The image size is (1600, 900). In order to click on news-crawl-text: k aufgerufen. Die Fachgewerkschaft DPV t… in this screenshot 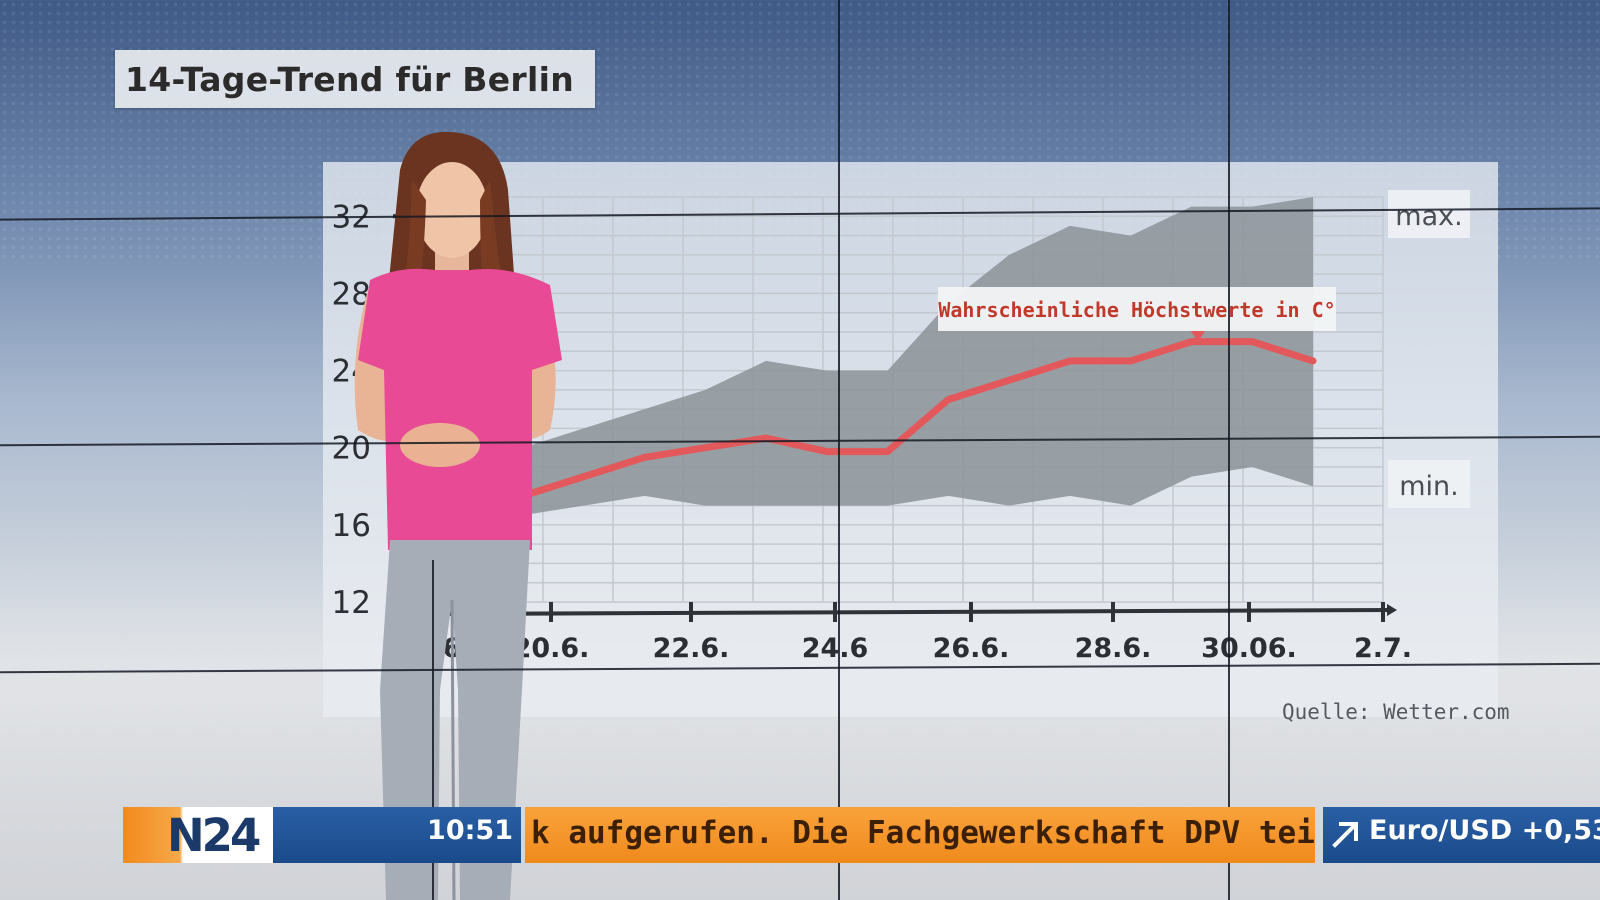, I will do `click(923, 833)`.